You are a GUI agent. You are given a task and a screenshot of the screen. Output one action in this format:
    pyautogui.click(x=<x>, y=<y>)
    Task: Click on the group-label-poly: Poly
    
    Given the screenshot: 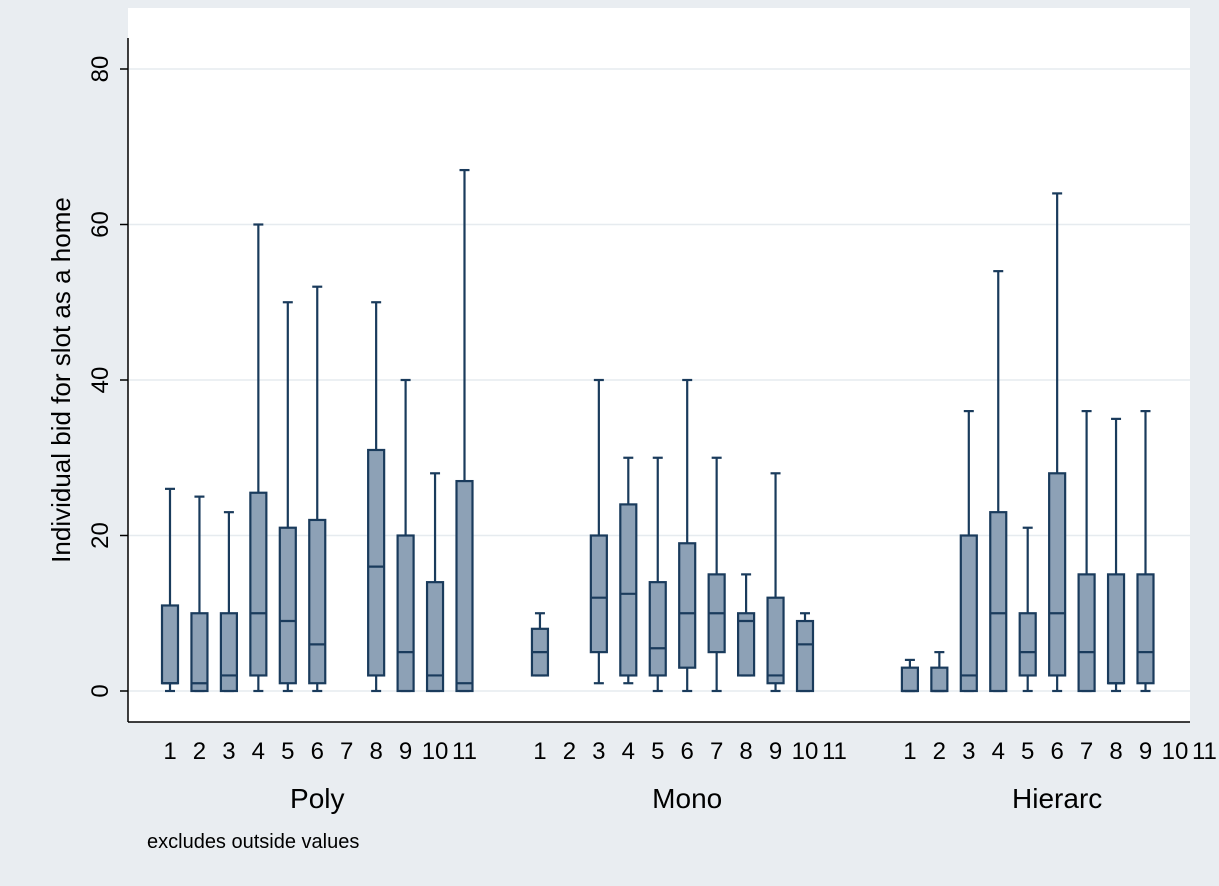 What is the action you would take?
    pyautogui.click(x=317, y=798)
    